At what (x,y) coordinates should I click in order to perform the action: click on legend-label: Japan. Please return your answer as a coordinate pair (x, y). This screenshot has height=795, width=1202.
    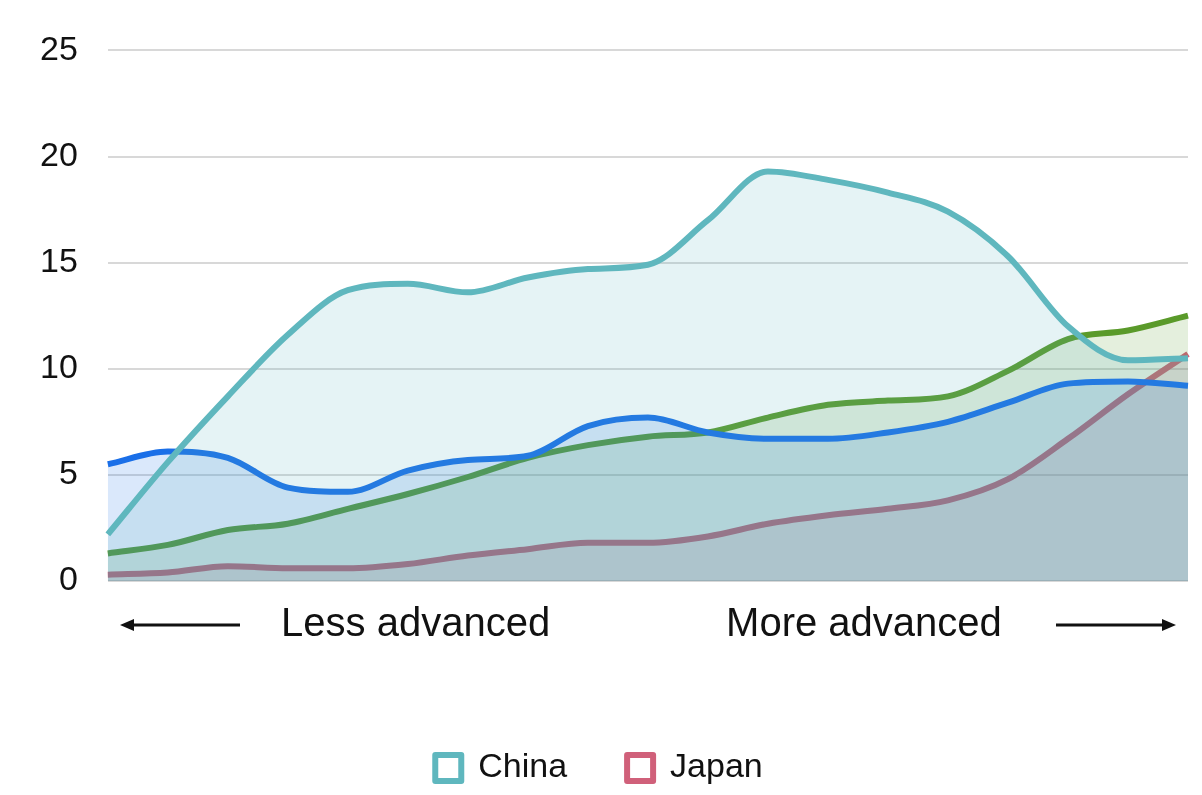
    Looking at the image, I should click on (716, 765).